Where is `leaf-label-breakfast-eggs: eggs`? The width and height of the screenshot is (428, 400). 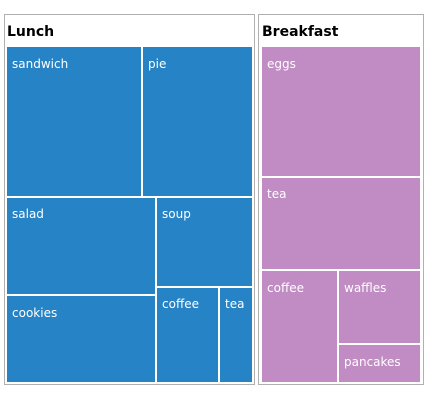
leaf-label-breakfast-eggs: eggs is located at coordinates (281, 64).